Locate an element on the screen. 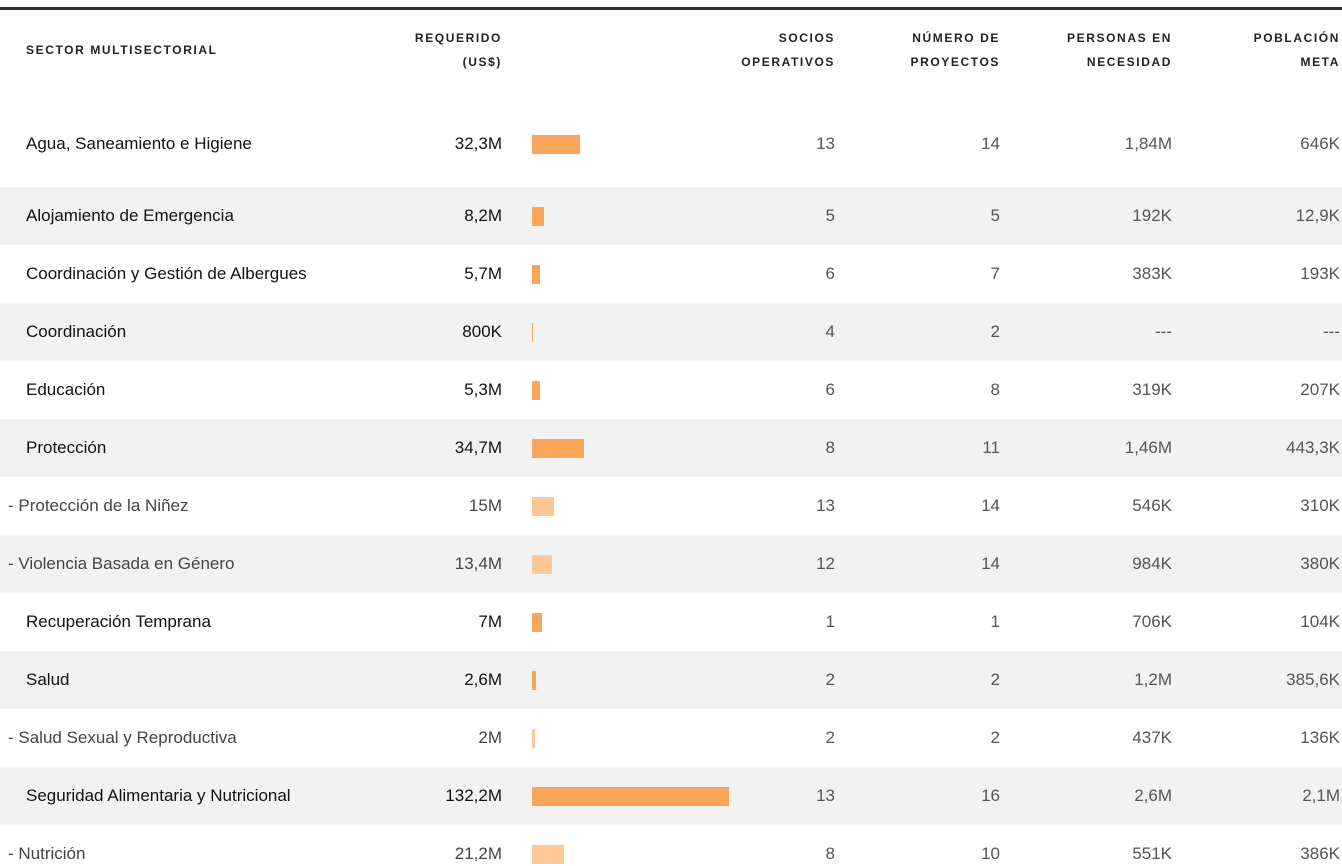 This screenshot has width=1342, height=866. people-in-need: 984K is located at coordinates (1152, 563).